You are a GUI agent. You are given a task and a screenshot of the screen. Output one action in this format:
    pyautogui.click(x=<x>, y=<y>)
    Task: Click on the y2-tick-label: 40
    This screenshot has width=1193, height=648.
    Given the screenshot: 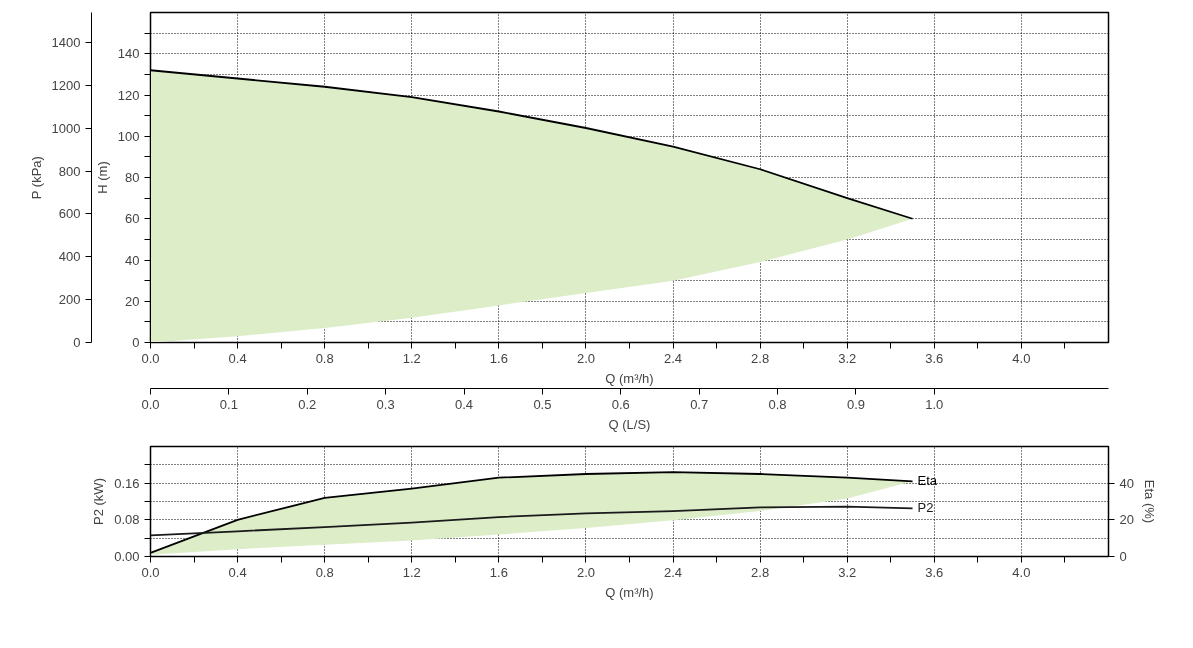 What is the action you would take?
    pyautogui.click(x=1126, y=483)
    